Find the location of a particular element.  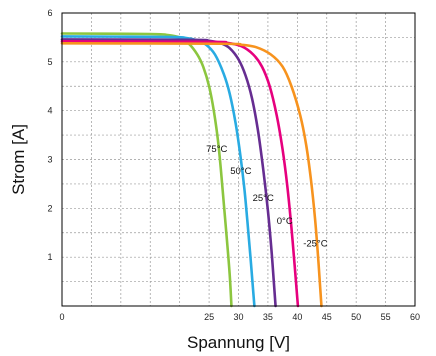

x-tick-label: 30 is located at coordinates (238, 317).